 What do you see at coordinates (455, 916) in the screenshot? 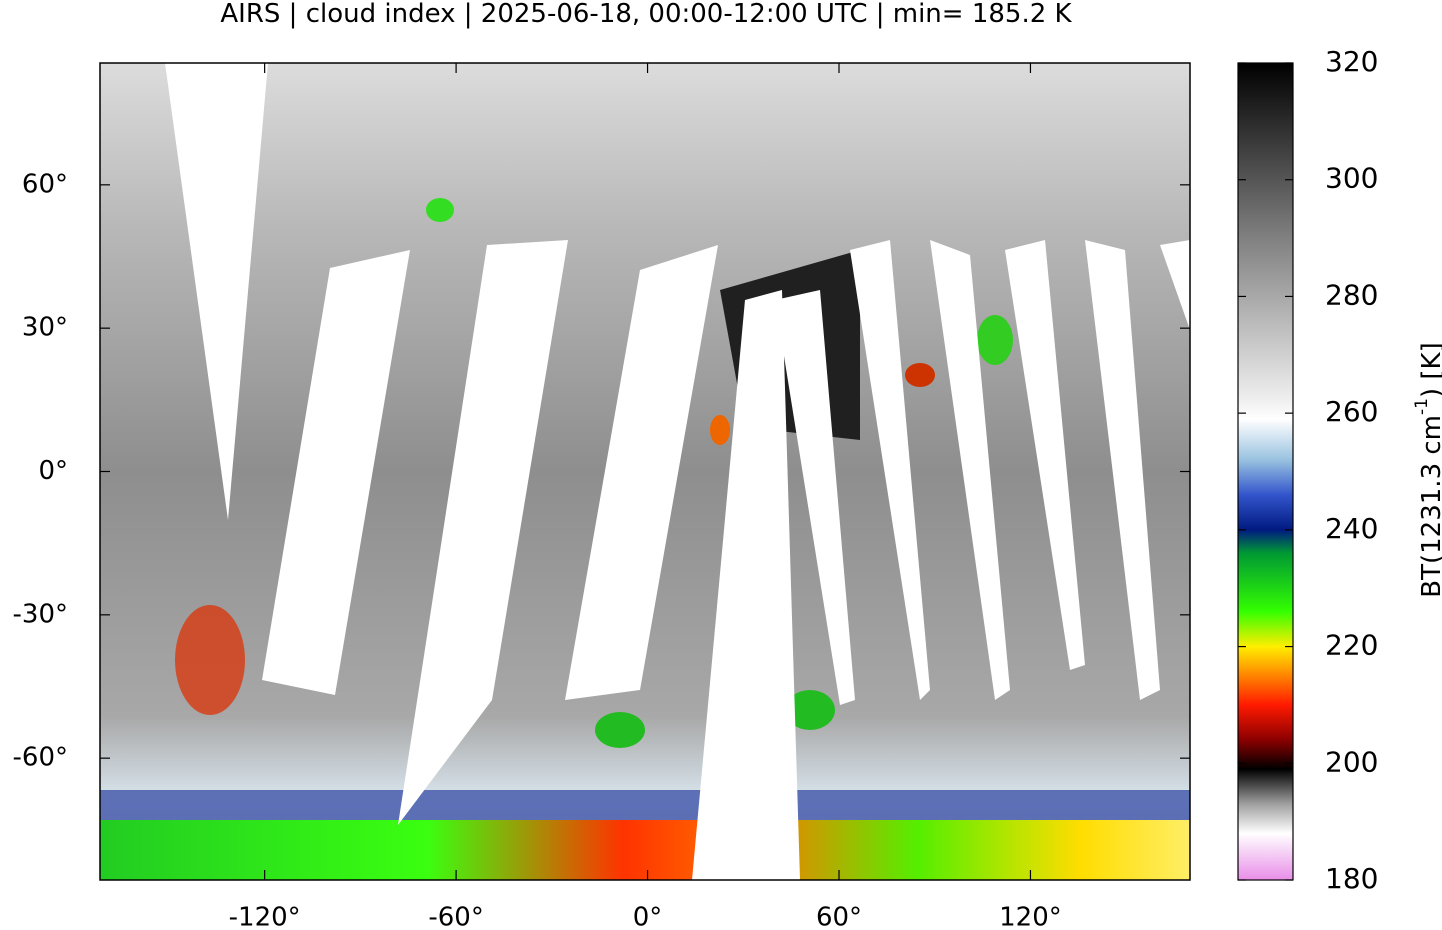
I see `x-tick-label: -60°` at bounding box center [455, 916].